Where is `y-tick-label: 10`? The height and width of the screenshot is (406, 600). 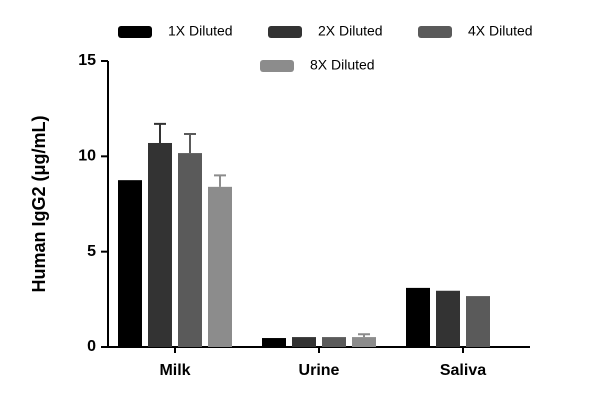 y-tick-label: 10 is located at coordinates (87, 156).